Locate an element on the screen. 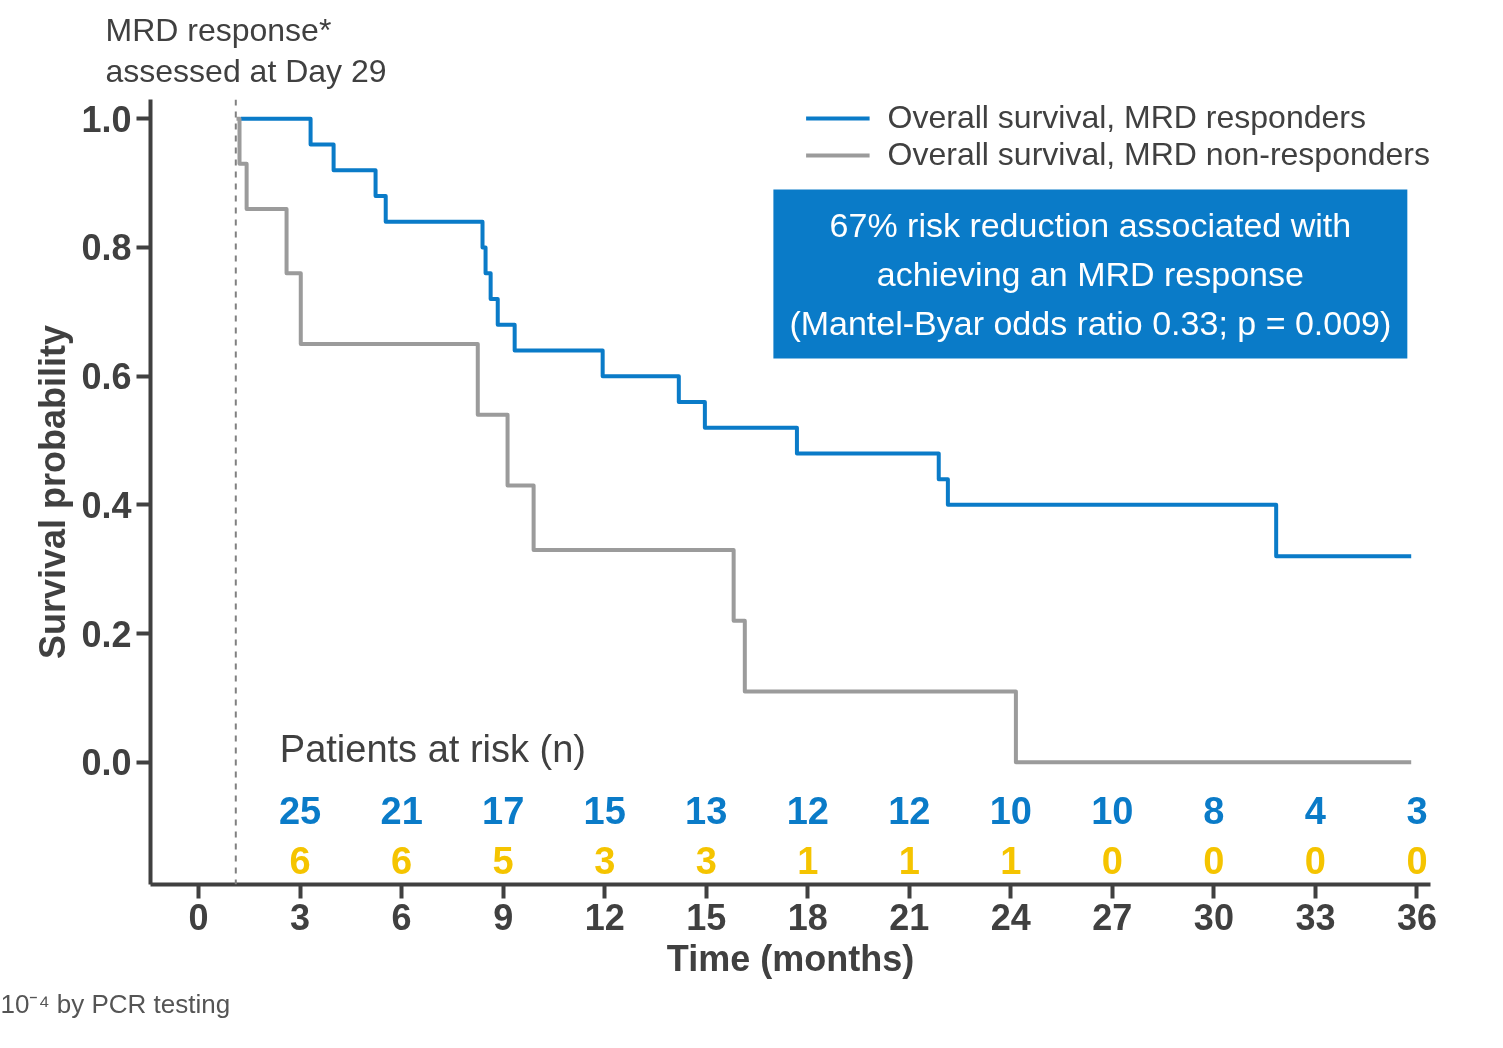 The width and height of the screenshot is (1503, 1048). x-tick-label: 33 is located at coordinates (1315, 917).